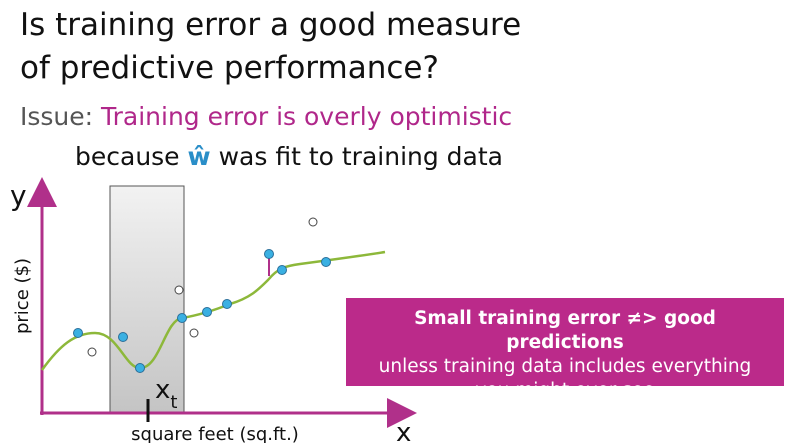 This screenshot has width=791, height=443. I want to click on fit-curve, so click(213, 310).